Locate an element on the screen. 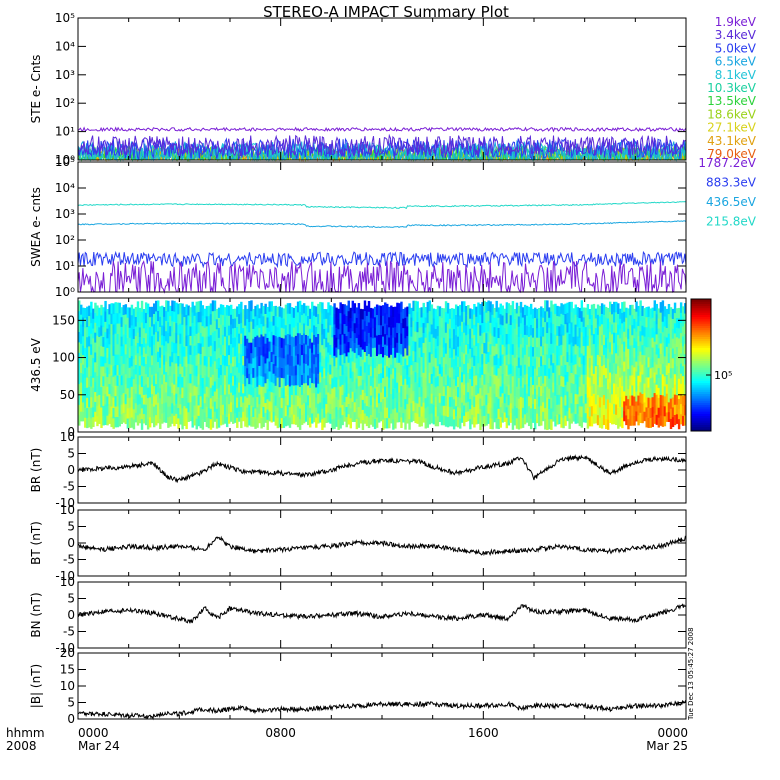 This screenshot has width=780, height=780. y-tick-label: 100 is located at coordinates (63, 358).